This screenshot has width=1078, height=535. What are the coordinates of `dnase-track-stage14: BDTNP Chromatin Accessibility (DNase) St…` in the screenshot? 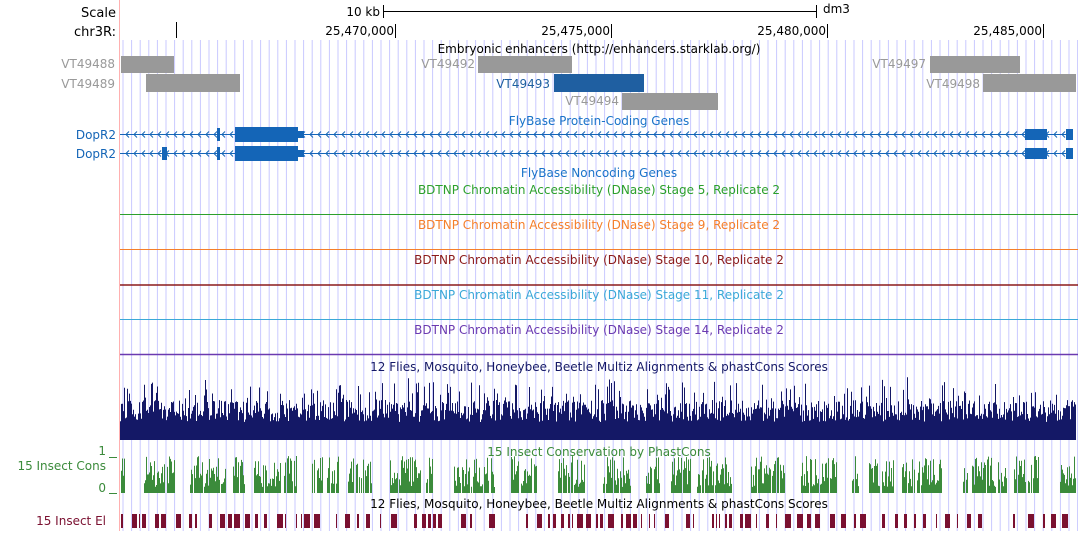 It's located at (599, 339).